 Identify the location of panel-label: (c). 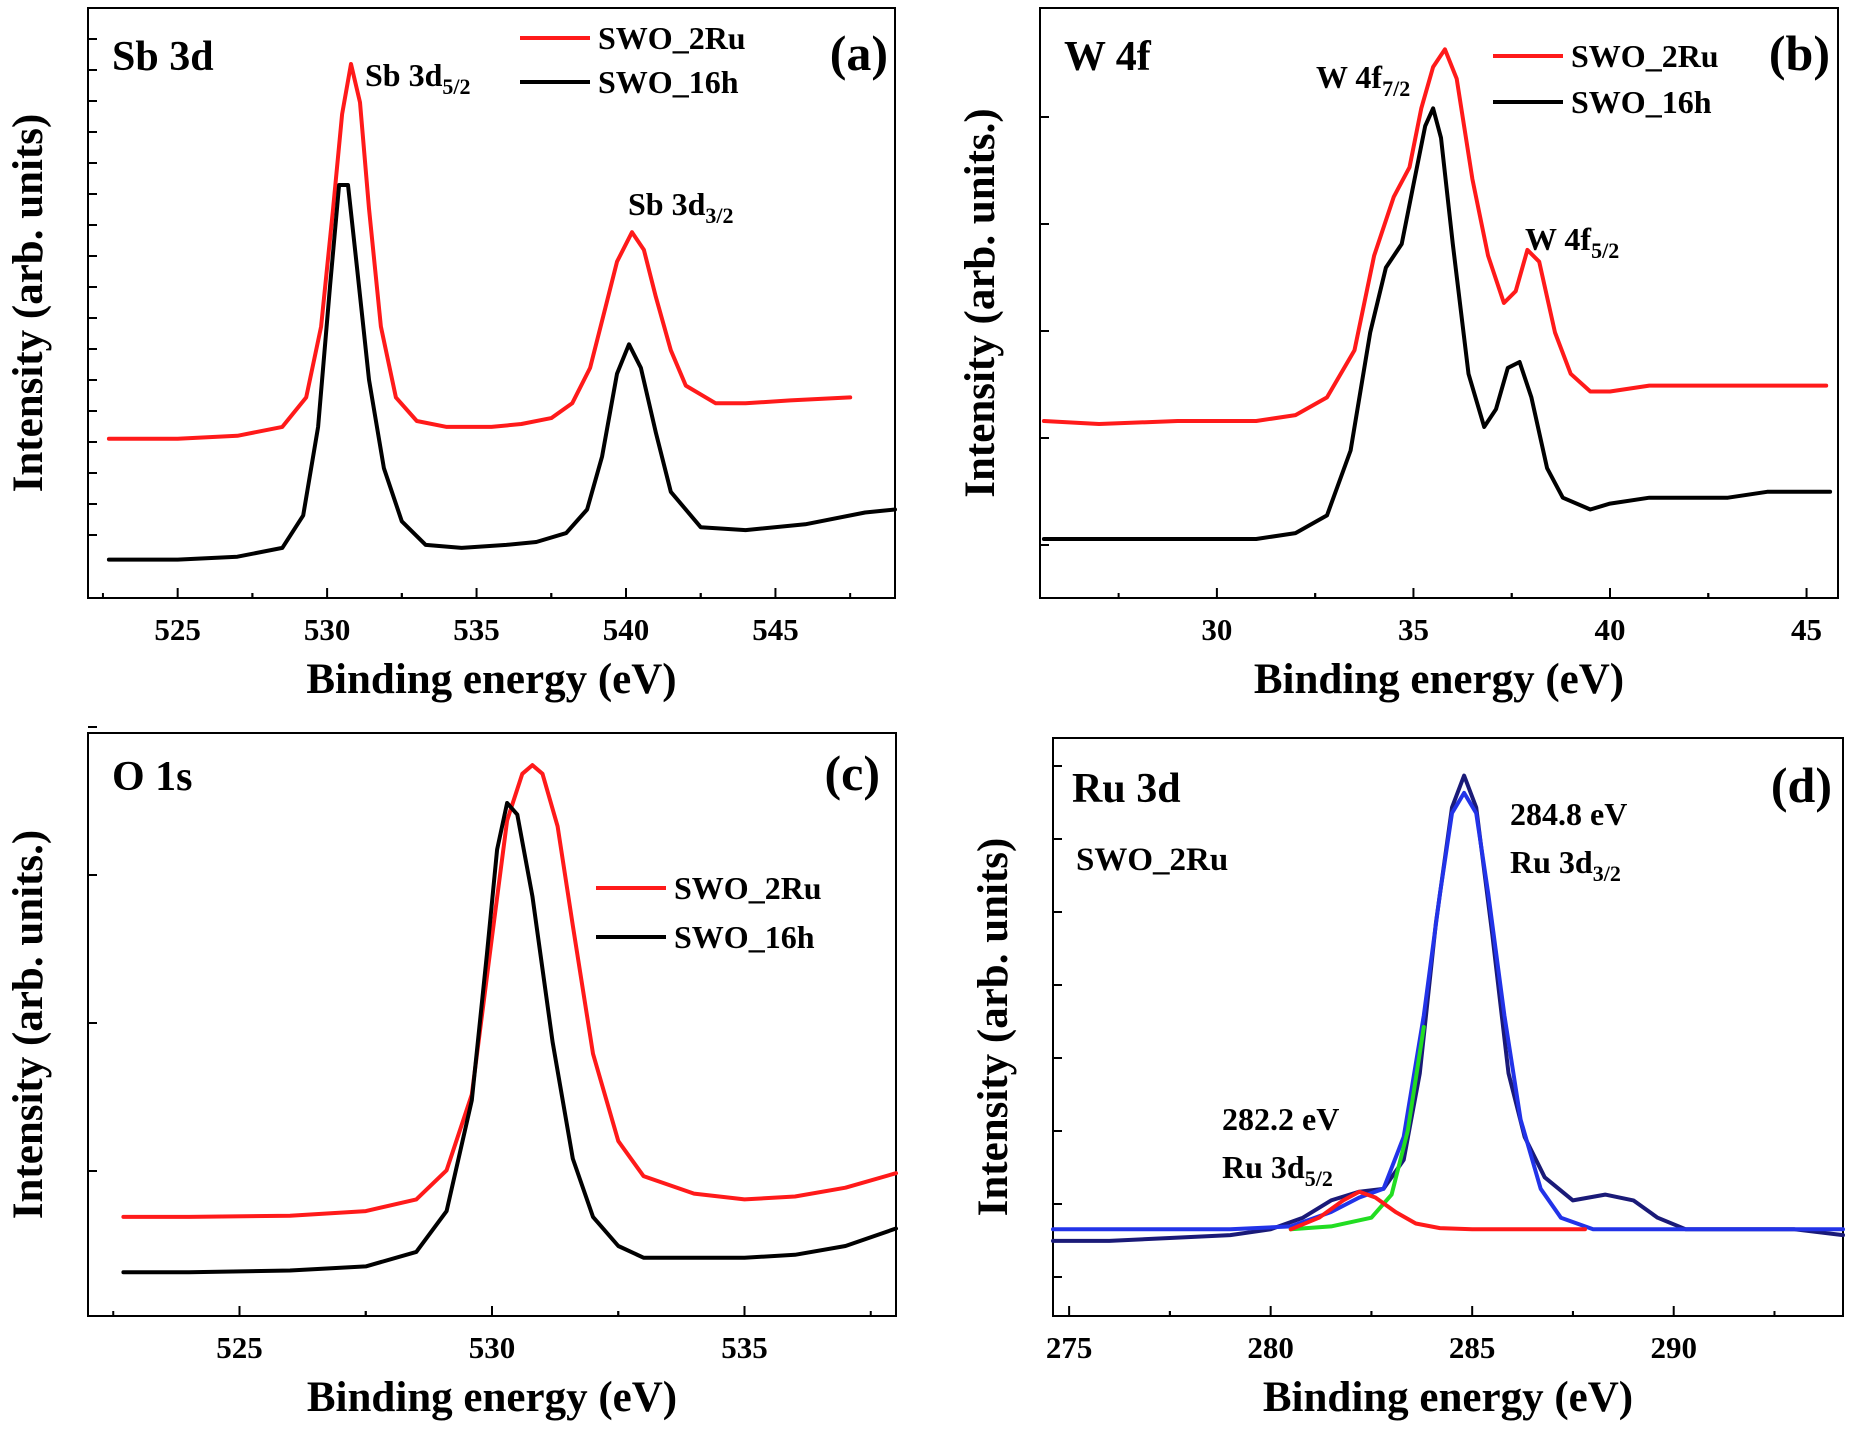
(853, 773).